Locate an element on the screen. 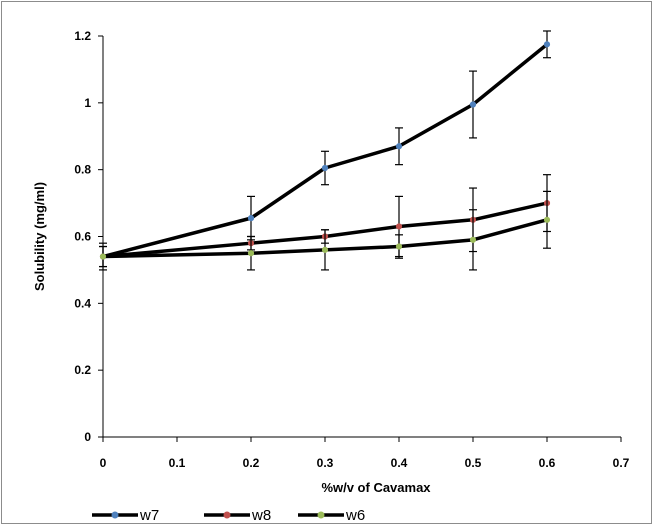 The width and height of the screenshot is (653, 525). x-tick-label: 0.2 is located at coordinates (251, 463).